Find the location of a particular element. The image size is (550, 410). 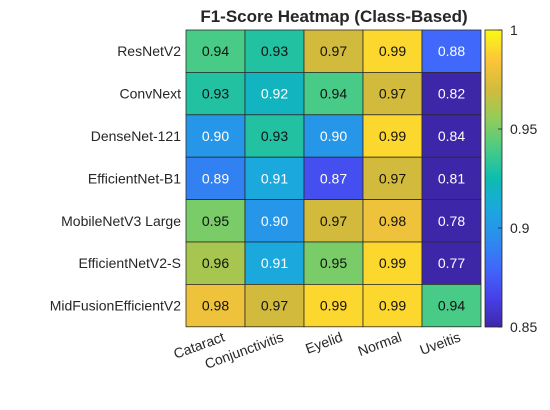

row-label-5: EfficientNetV2-S is located at coordinates (130, 263).